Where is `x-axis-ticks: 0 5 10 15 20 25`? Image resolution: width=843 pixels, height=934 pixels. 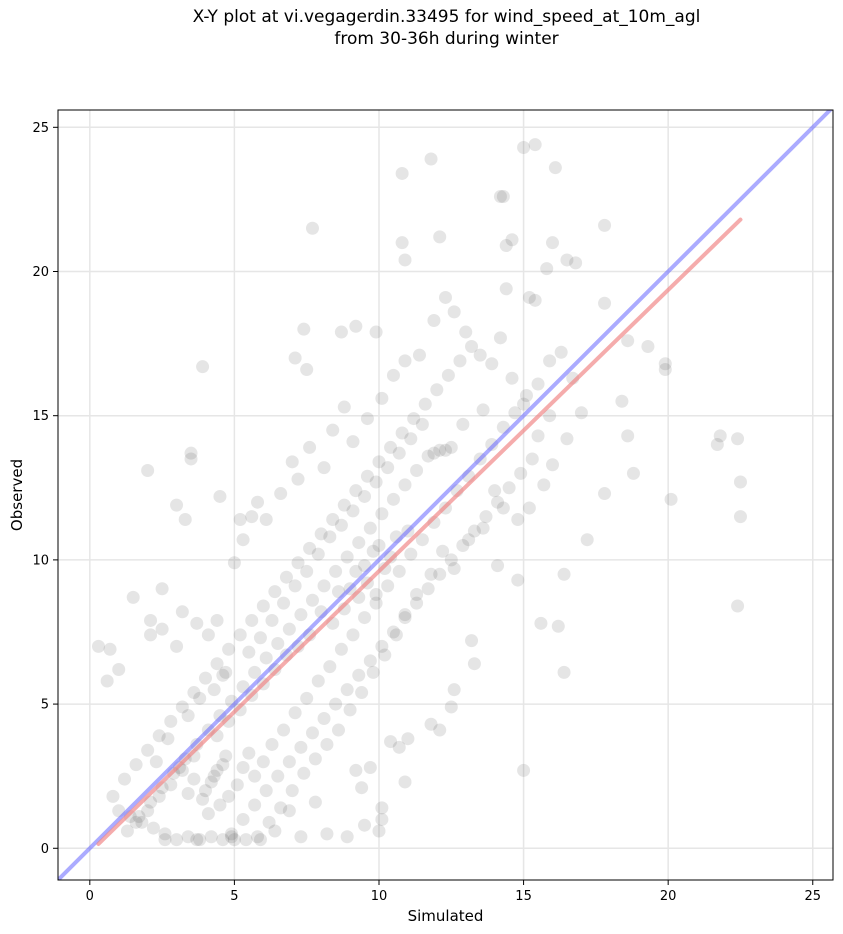
x-axis-ticks: 0 5 10 15 20 25 is located at coordinates (453, 892).